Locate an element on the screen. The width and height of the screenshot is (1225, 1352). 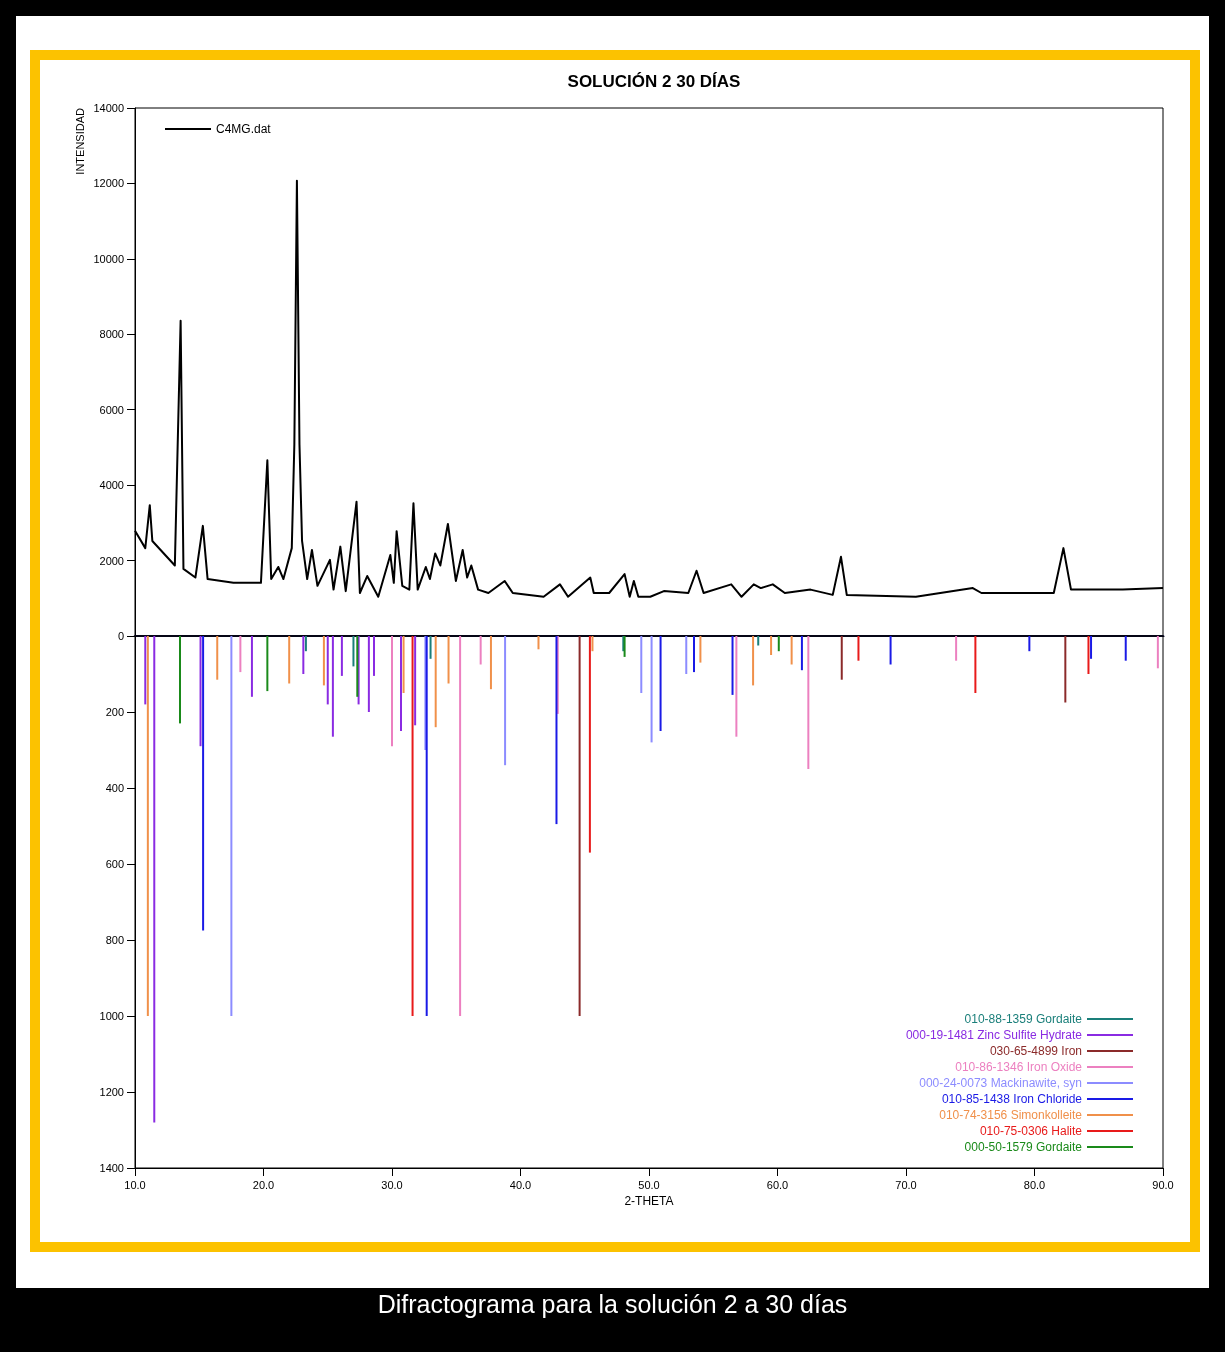
legend-label: 010-85-1438 Iron Chloride is located at coordinates (1012, 1099).